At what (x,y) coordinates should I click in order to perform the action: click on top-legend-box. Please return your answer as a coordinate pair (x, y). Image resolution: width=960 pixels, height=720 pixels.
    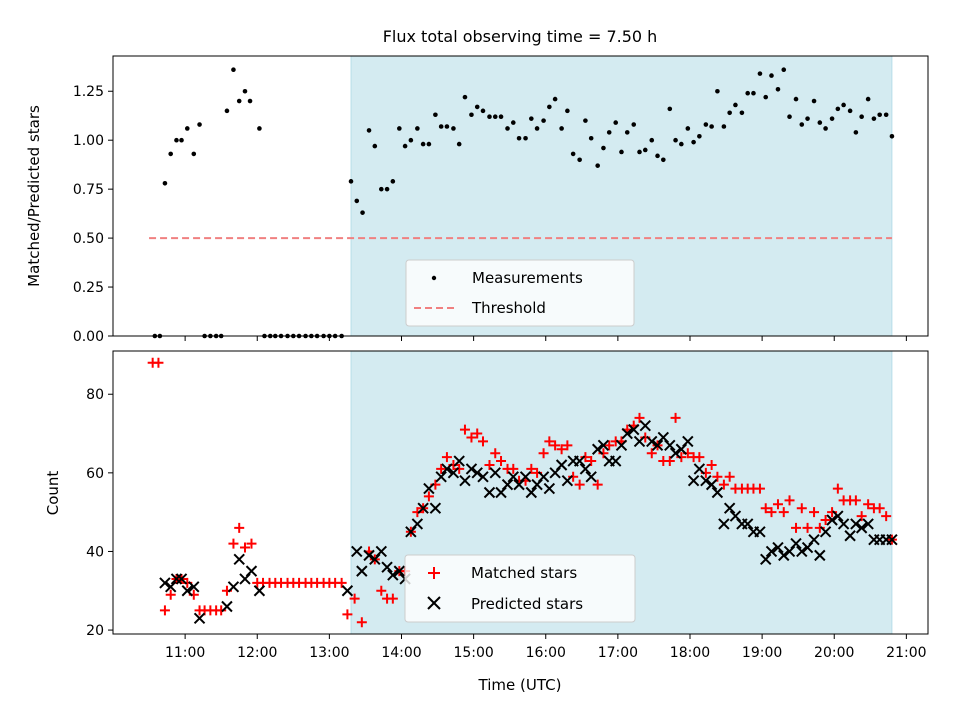
    Looking at the image, I should click on (520, 293).